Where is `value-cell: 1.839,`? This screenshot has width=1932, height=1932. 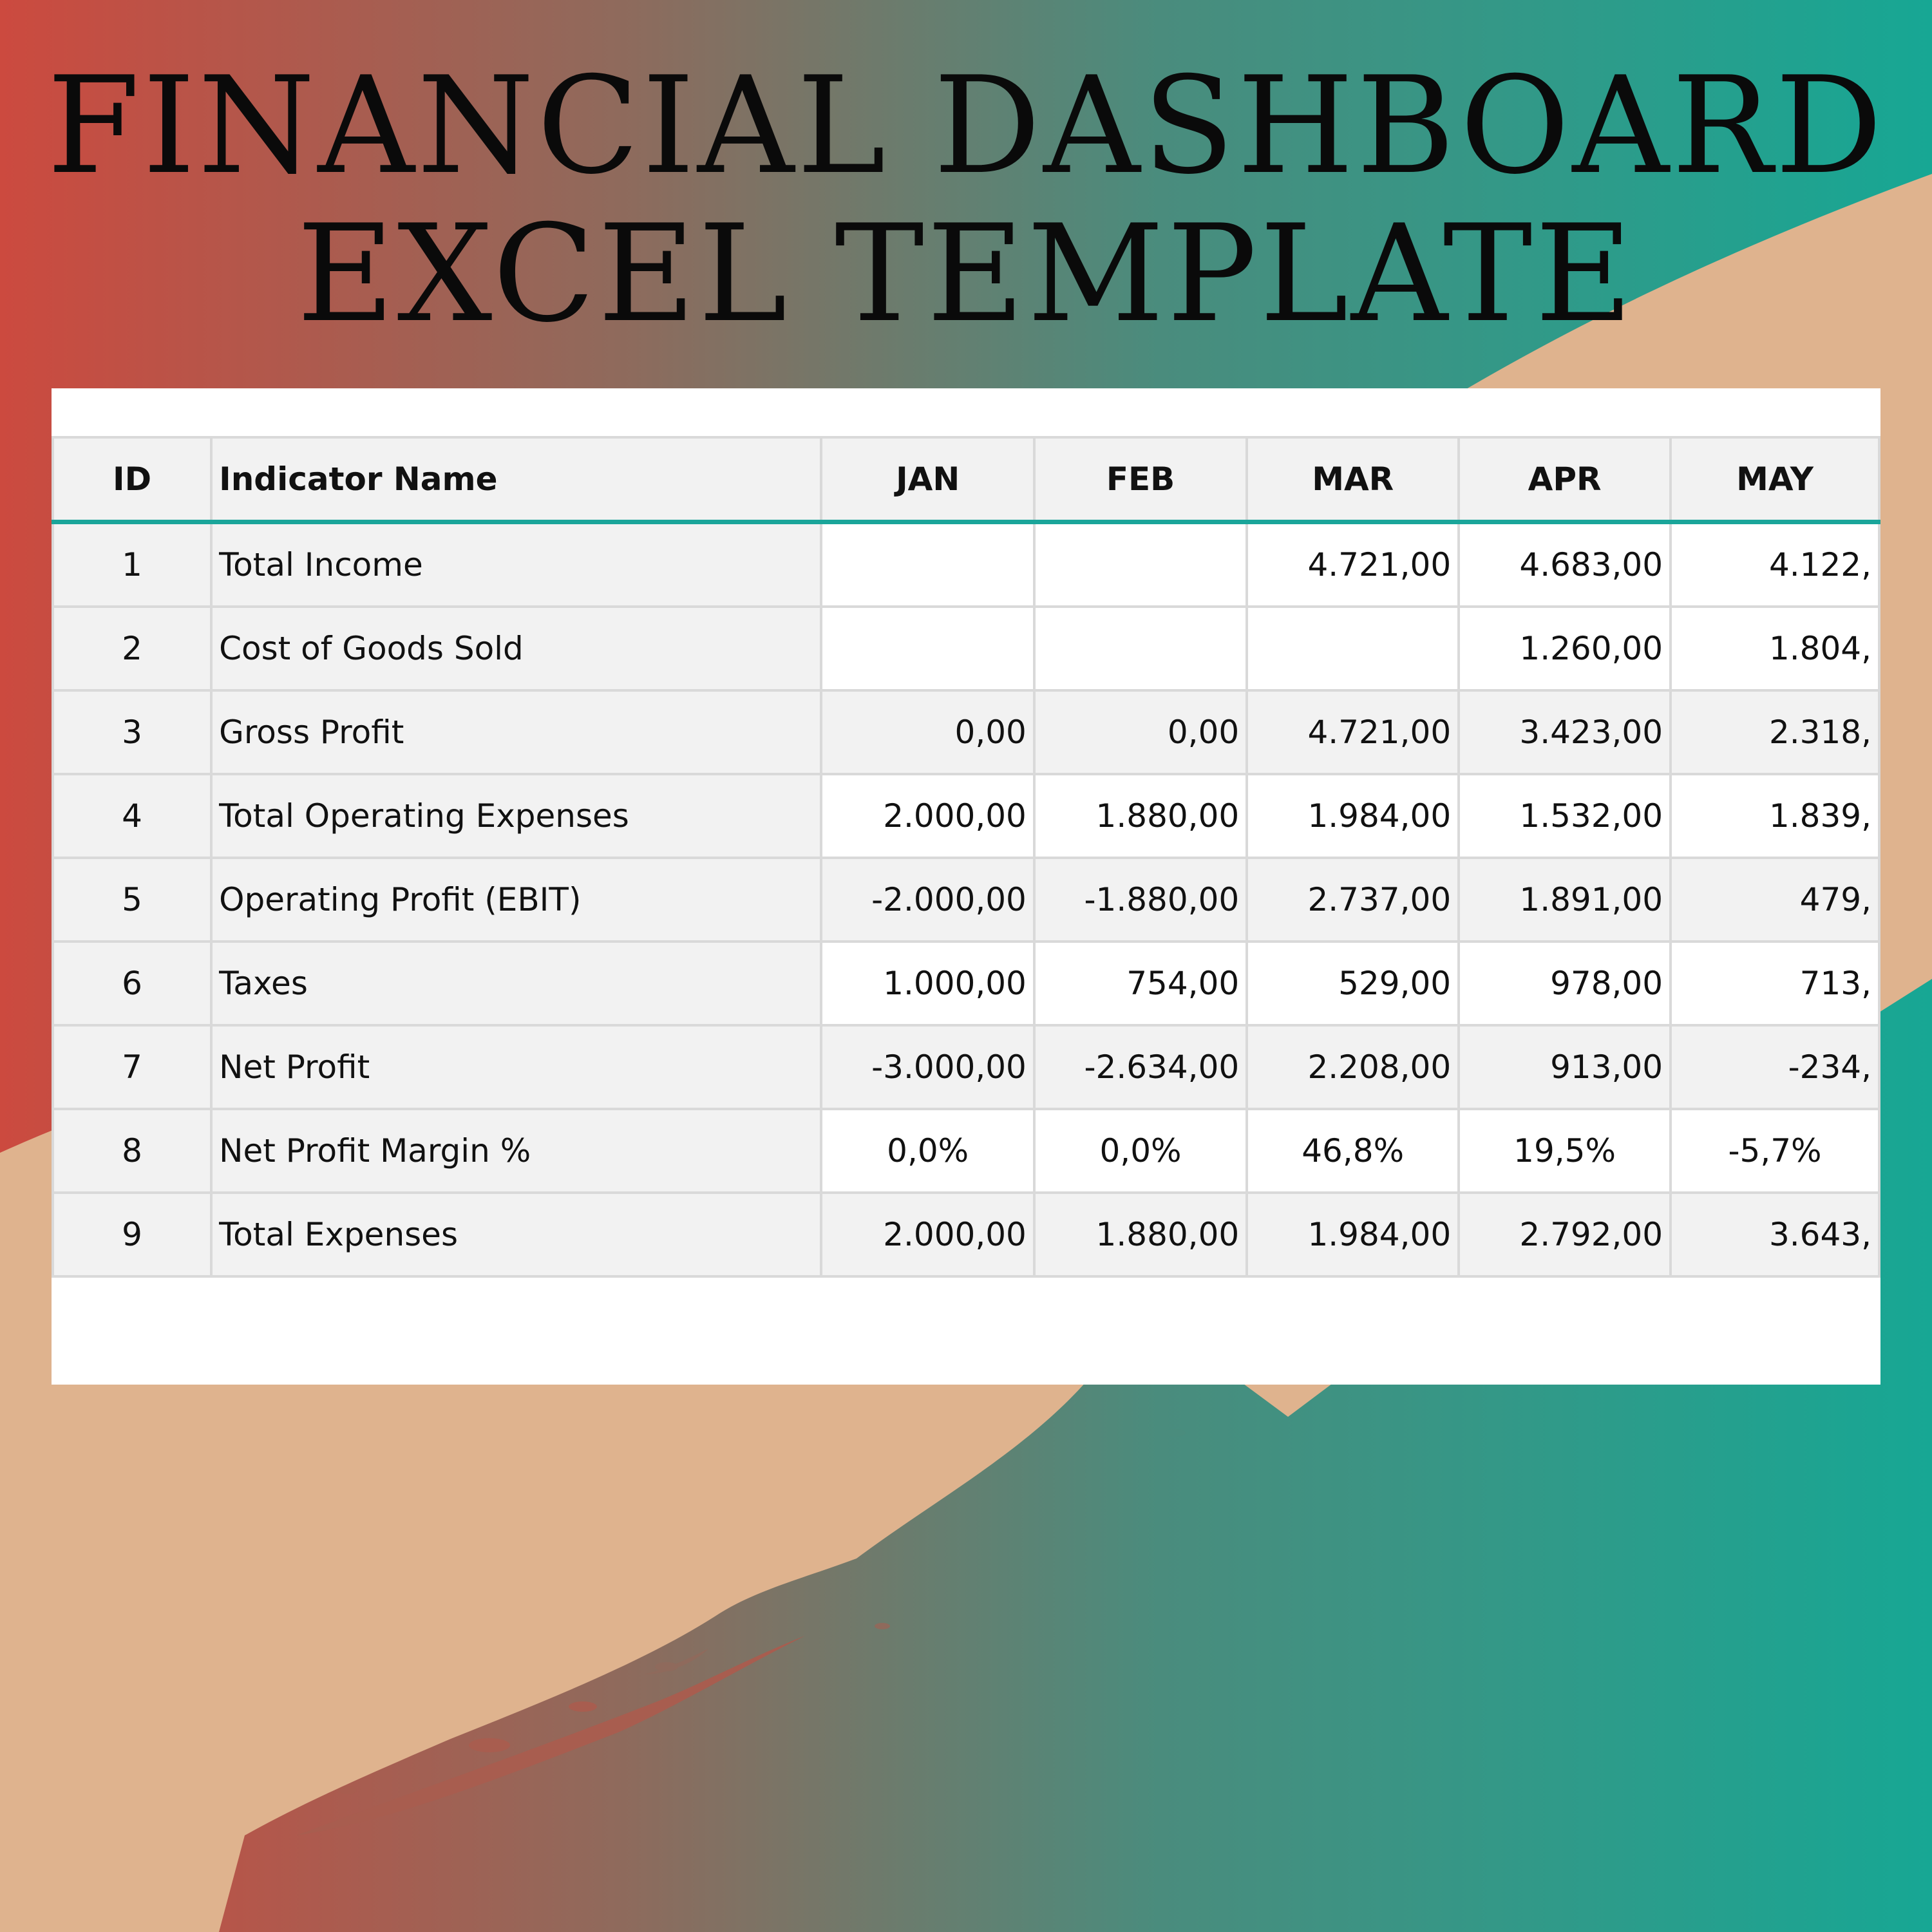 value-cell: 1.839, is located at coordinates (1774, 816).